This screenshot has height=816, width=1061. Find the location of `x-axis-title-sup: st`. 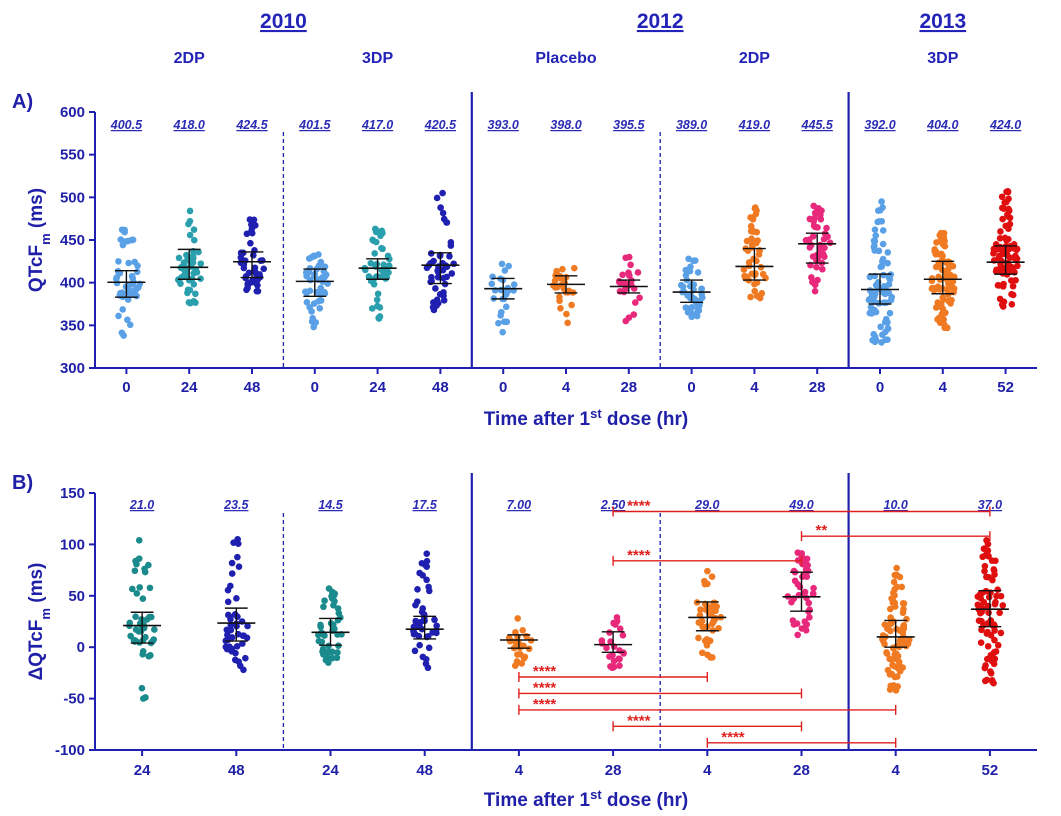

x-axis-title-sup: st is located at coordinates (596, 413).